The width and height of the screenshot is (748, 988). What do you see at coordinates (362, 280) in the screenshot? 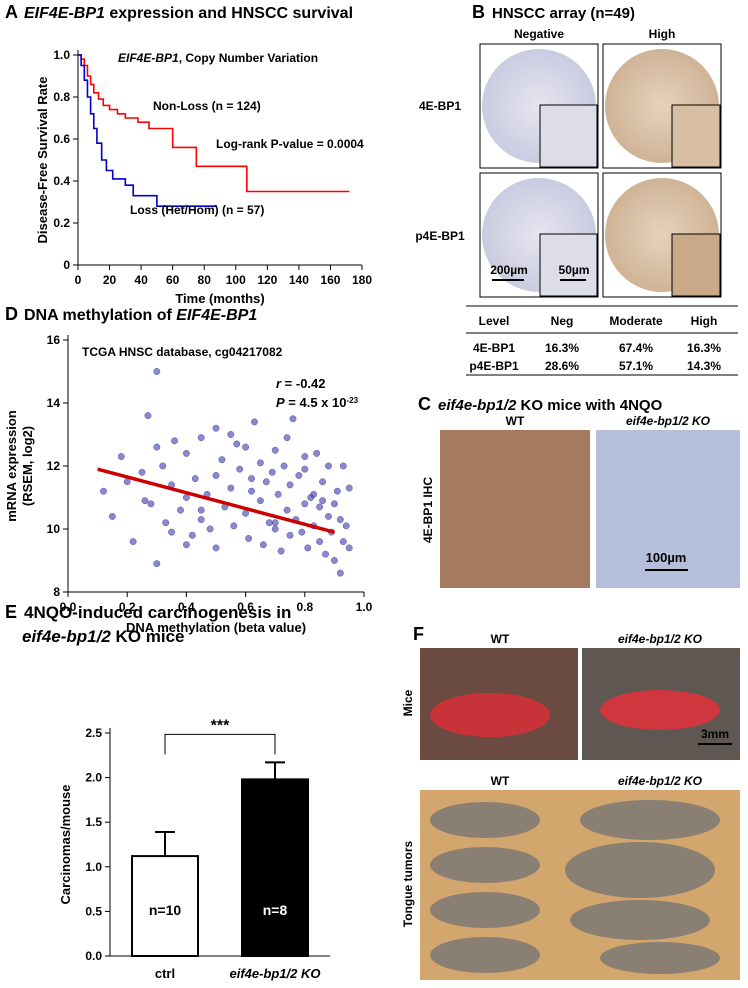
I see `x-tick-label: 180` at bounding box center [362, 280].